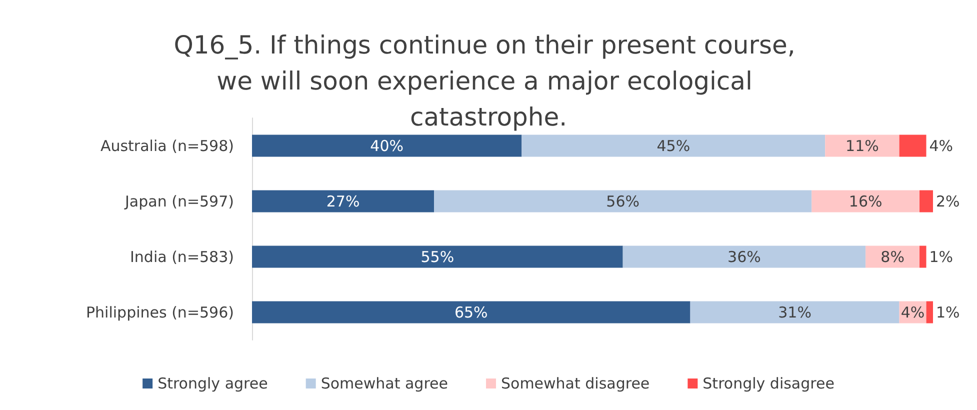 This screenshot has height=410, width=977. I want to click on data-label: 36%, so click(744, 257).